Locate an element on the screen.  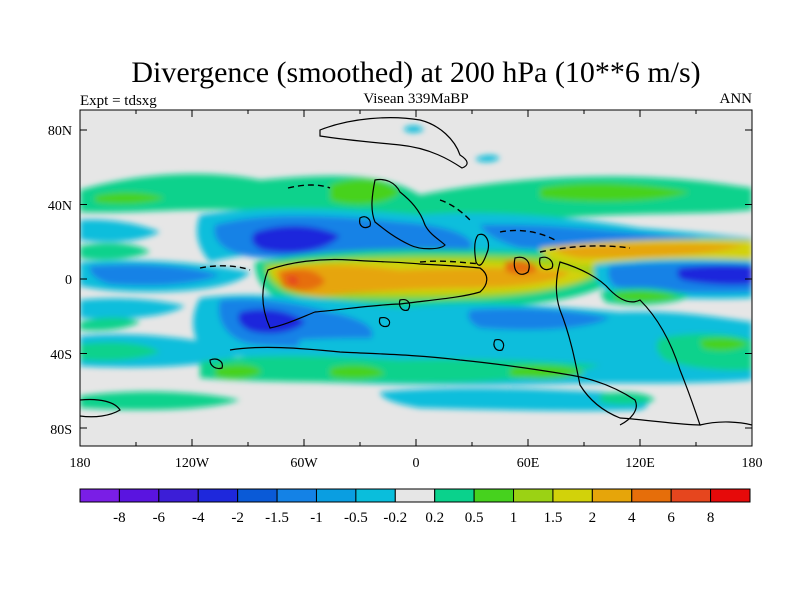
coastline-dashes is located at coordinates (415, 227).